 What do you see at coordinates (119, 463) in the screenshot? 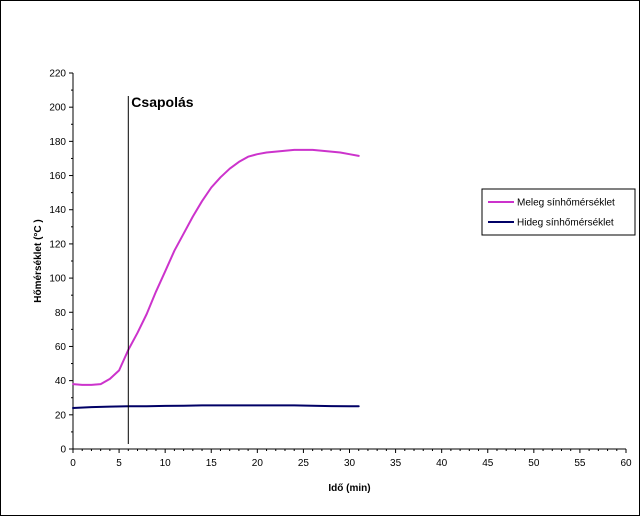
I see `x-tick-label: 5` at bounding box center [119, 463].